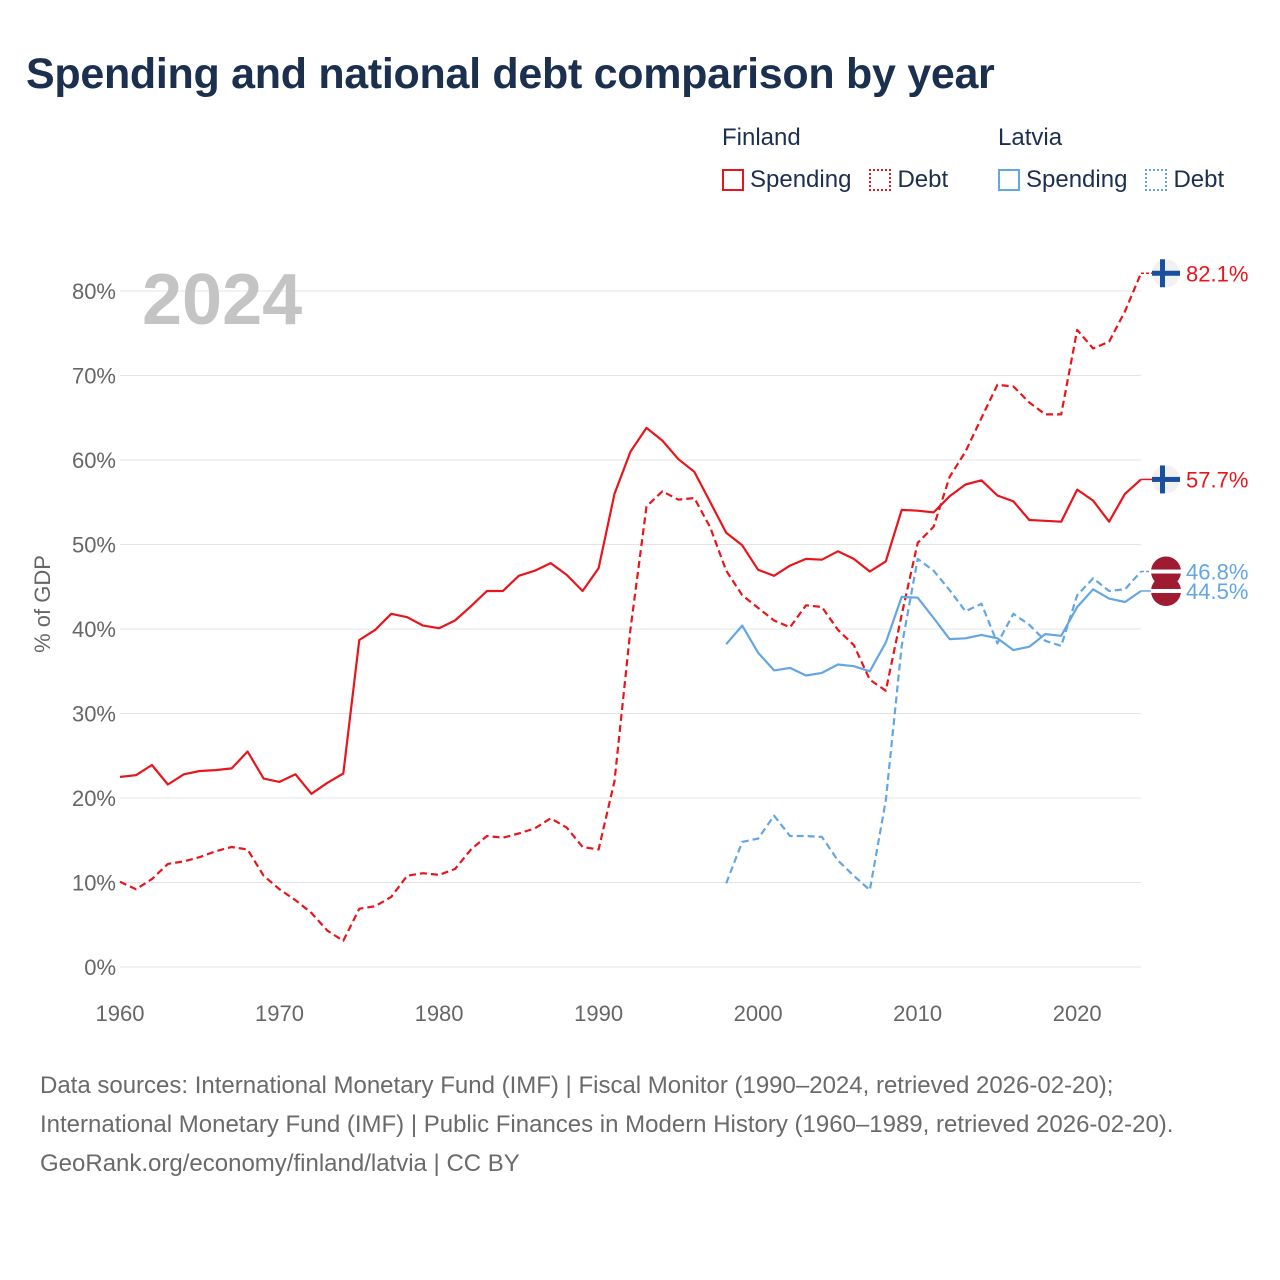 The width and height of the screenshot is (1280, 1280). I want to click on y-tick-label: 10%, so click(94, 883).